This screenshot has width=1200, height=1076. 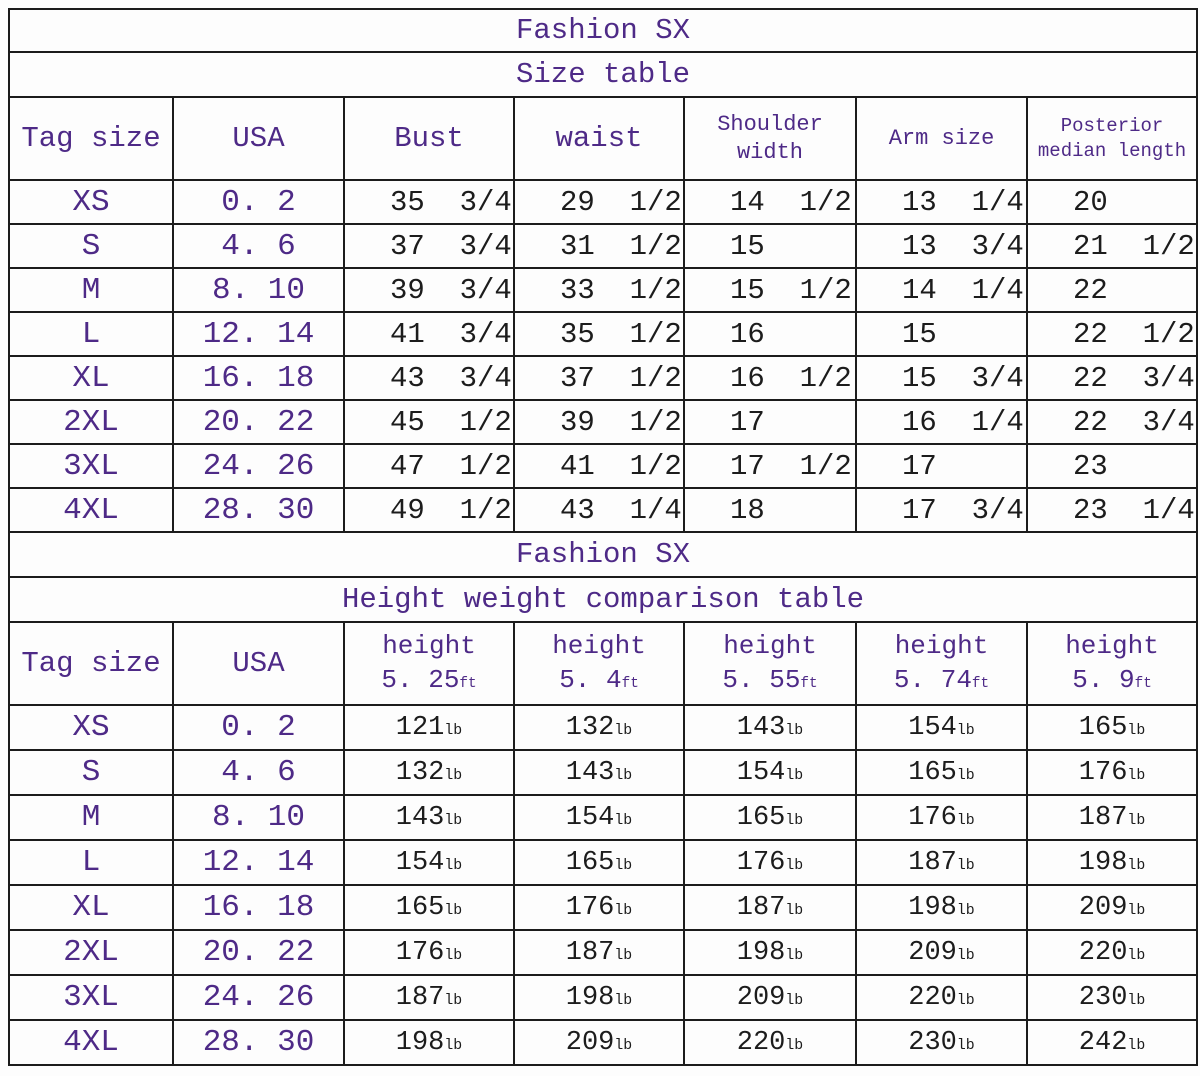 What do you see at coordinates (1103, 997) in the screenshot?
I see `weight-value: 230` at bounding box center [1103, 997].